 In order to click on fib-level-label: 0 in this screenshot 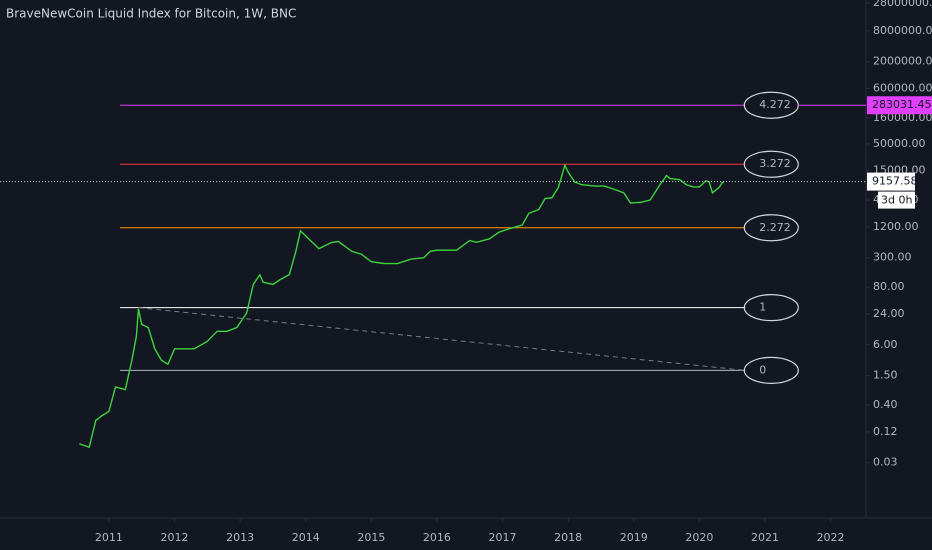, I will do `click(762, 369)`.